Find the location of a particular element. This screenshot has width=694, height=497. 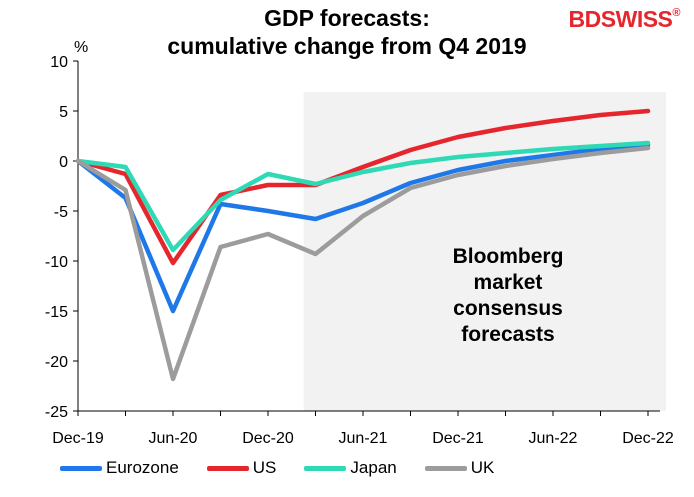

legend-item-japan: Japan is located at coordinates (350, 468).